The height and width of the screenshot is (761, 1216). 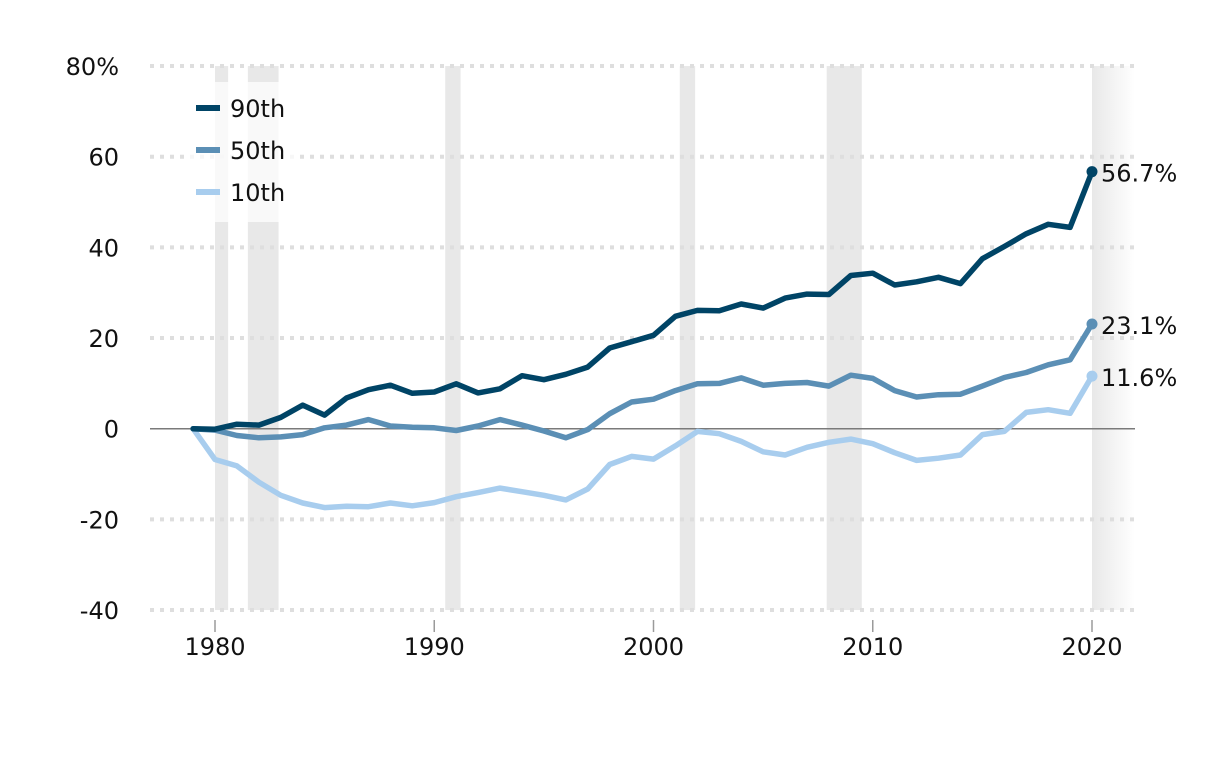 What do you see at coordinates (214, 647) in the screenshot?
I see `x-tick-label: 1980` at bounding box center [214, 647].